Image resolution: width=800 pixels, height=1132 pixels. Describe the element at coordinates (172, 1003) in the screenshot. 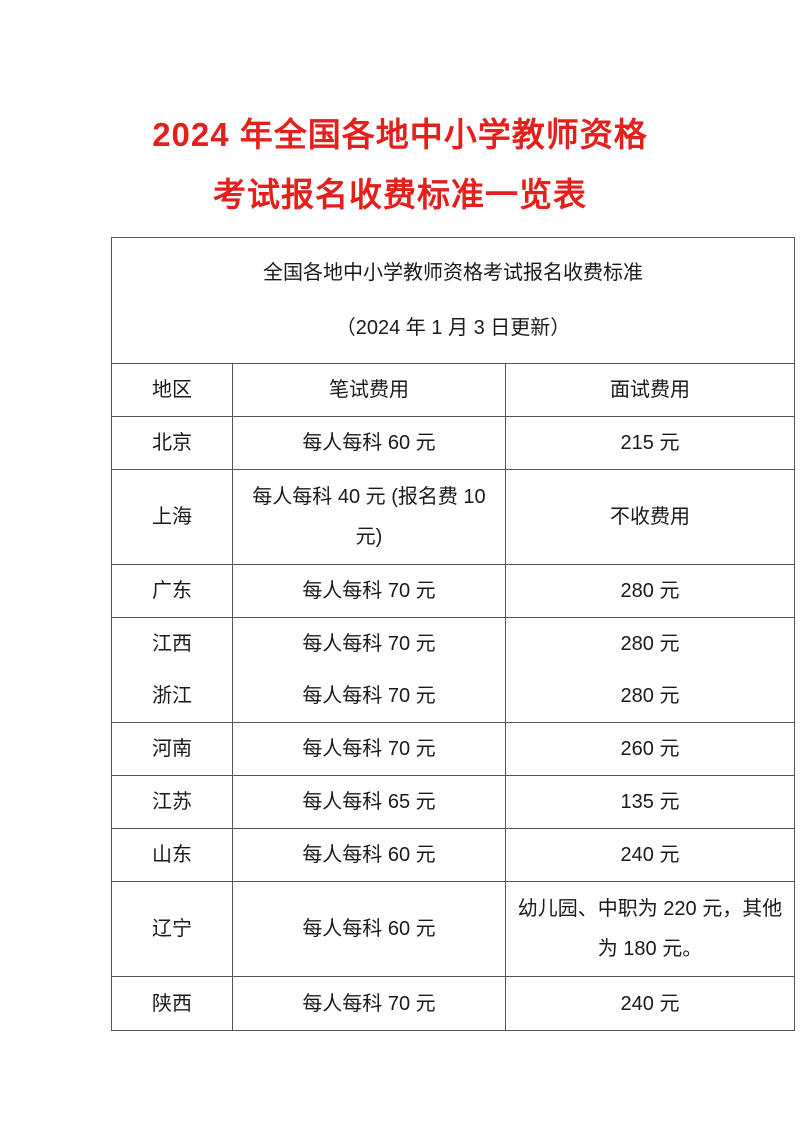

I see `region-cell: 陕西` at that location.